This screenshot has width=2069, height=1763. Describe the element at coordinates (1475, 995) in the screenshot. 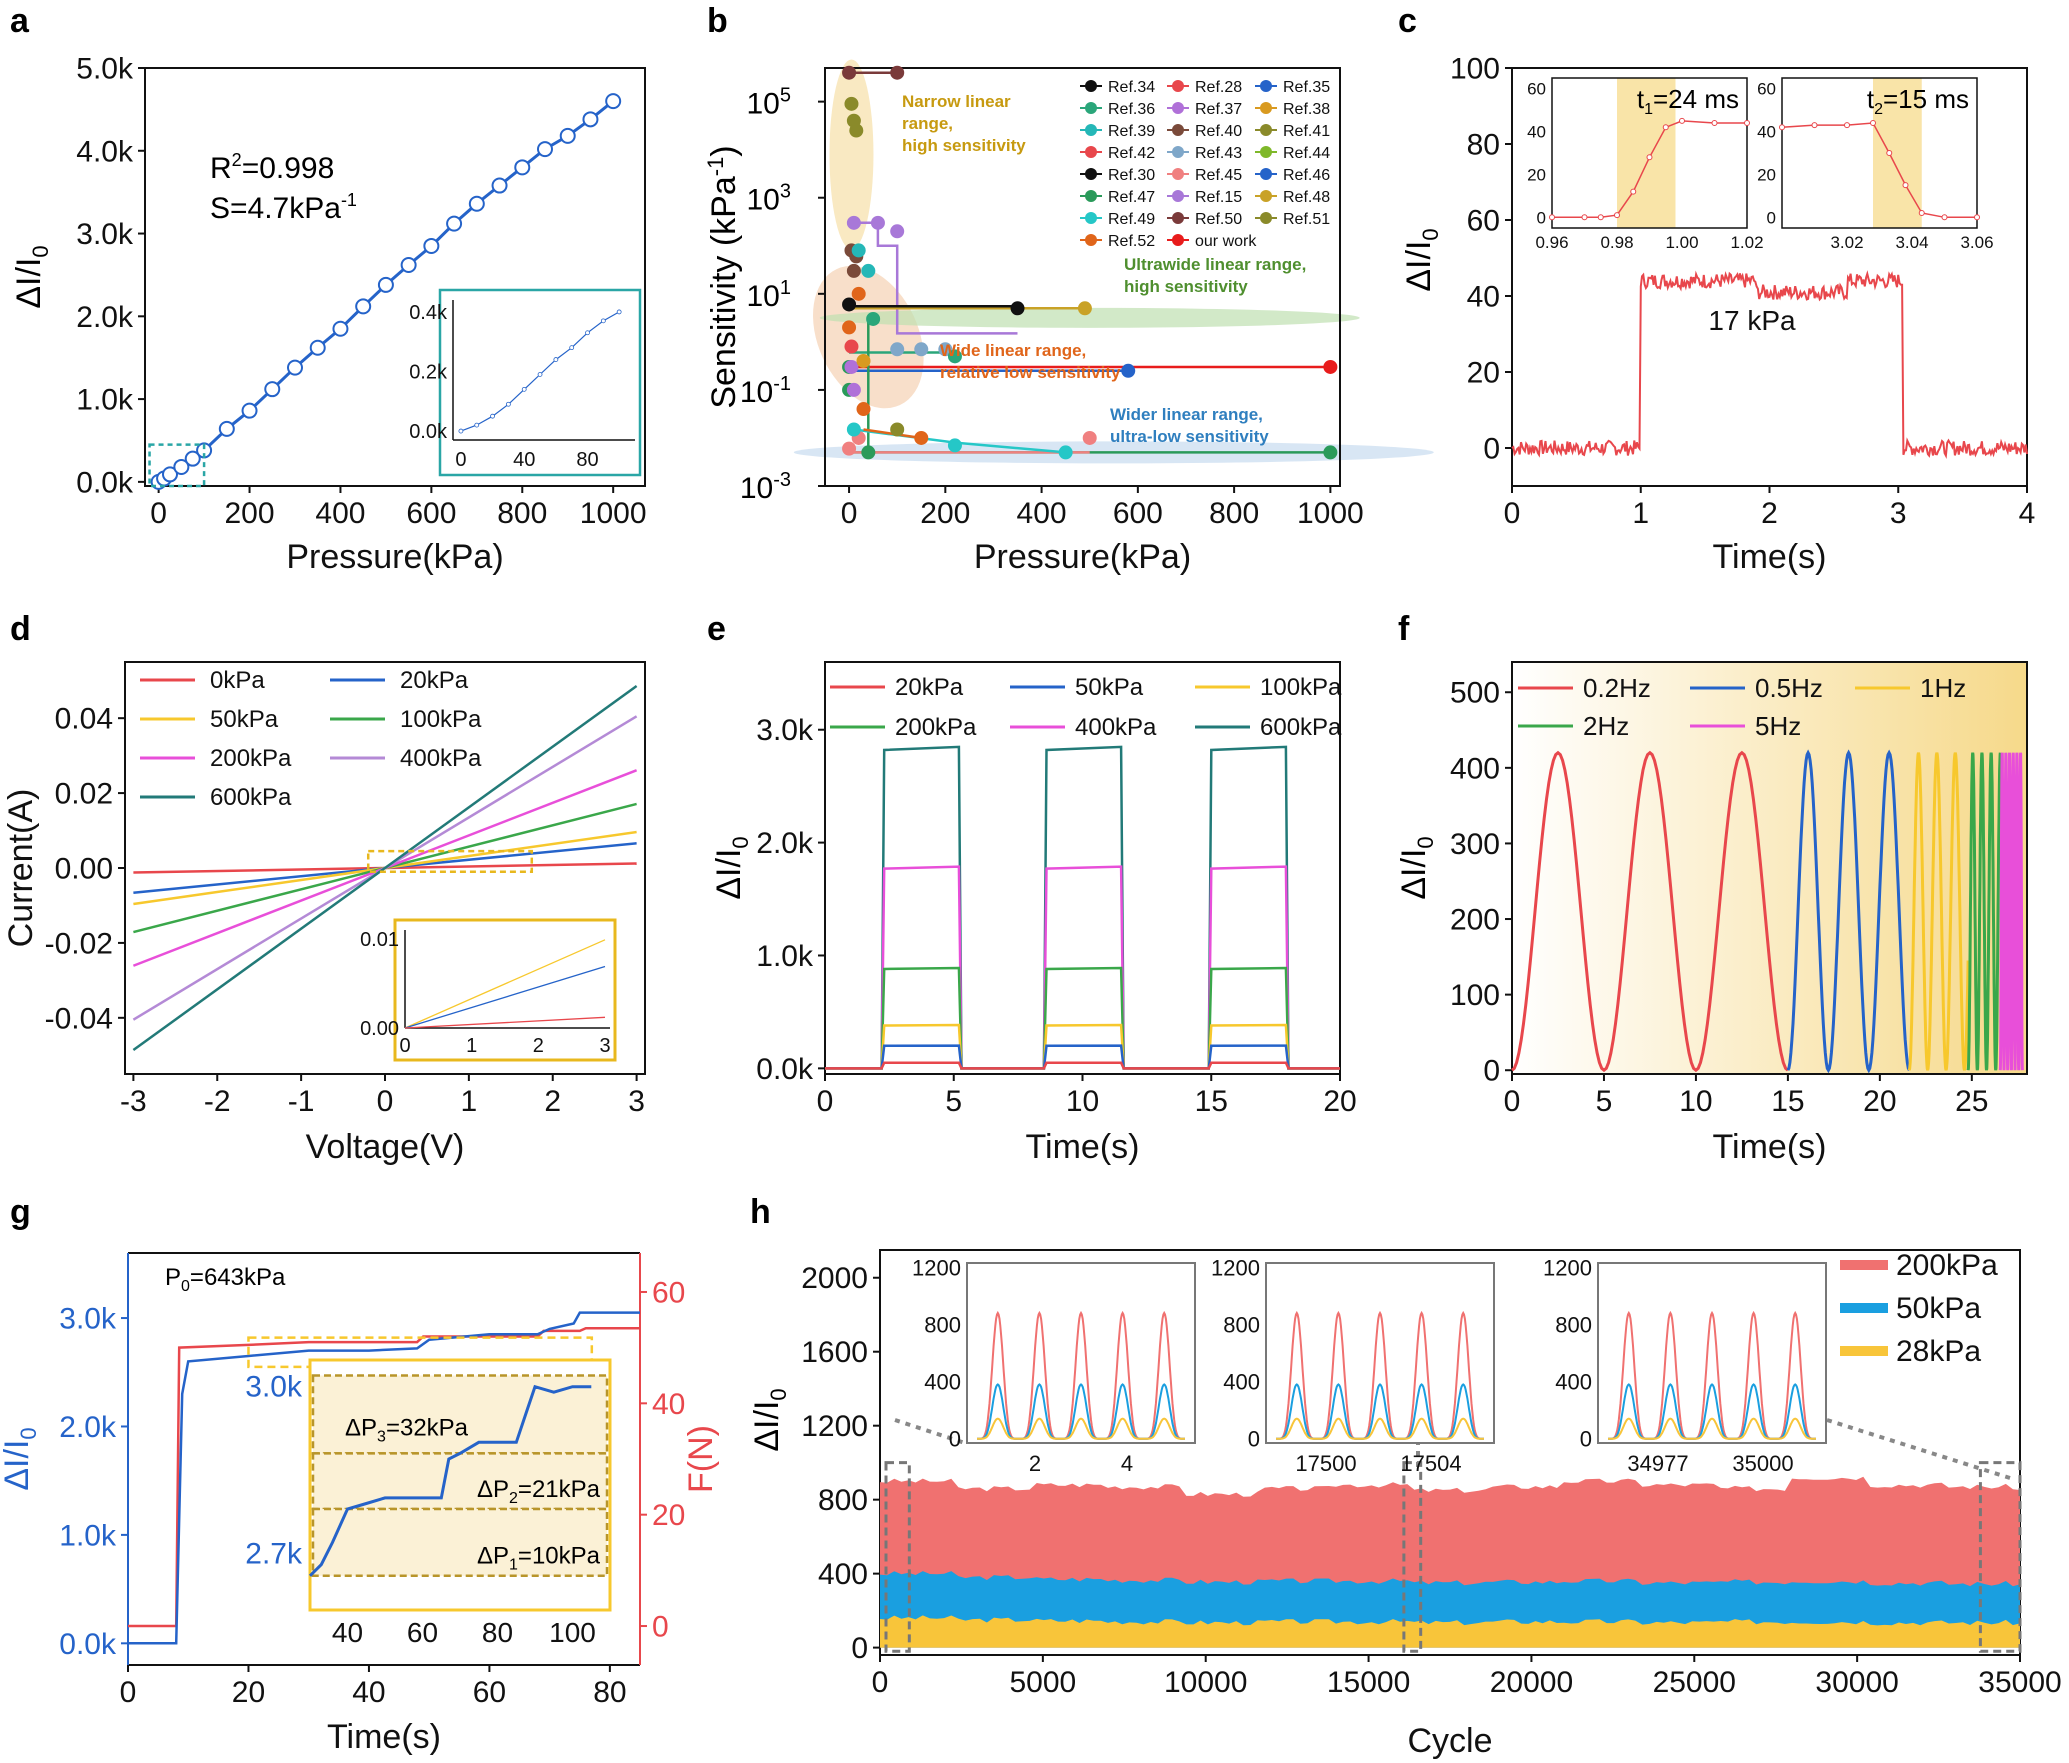

I see `f-ytick-label: 100` at that location.